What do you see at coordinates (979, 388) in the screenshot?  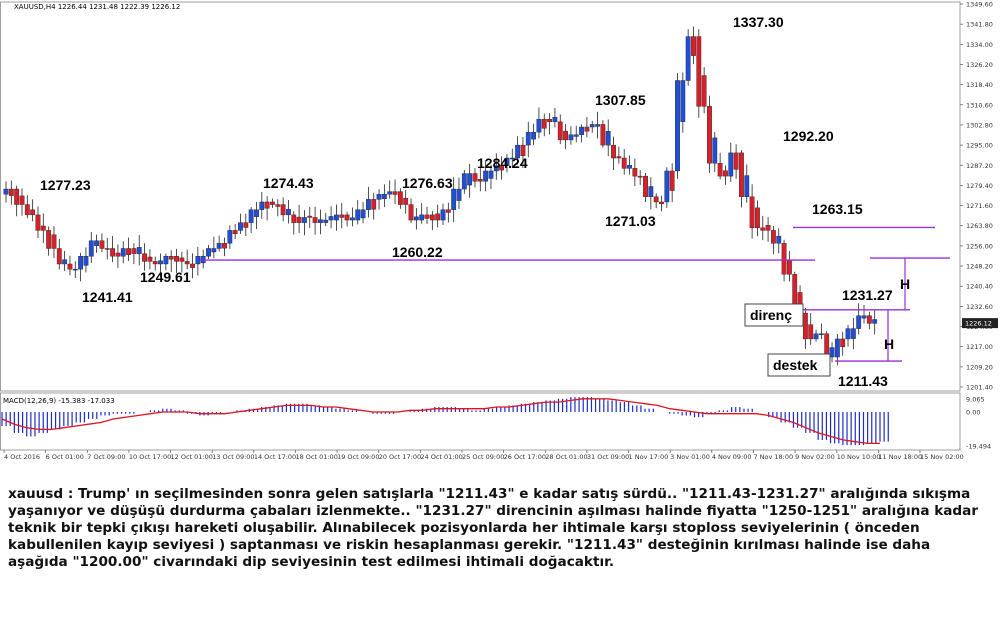 I see `y-tick-label: 1201.40` at bounding box center [979, 388].